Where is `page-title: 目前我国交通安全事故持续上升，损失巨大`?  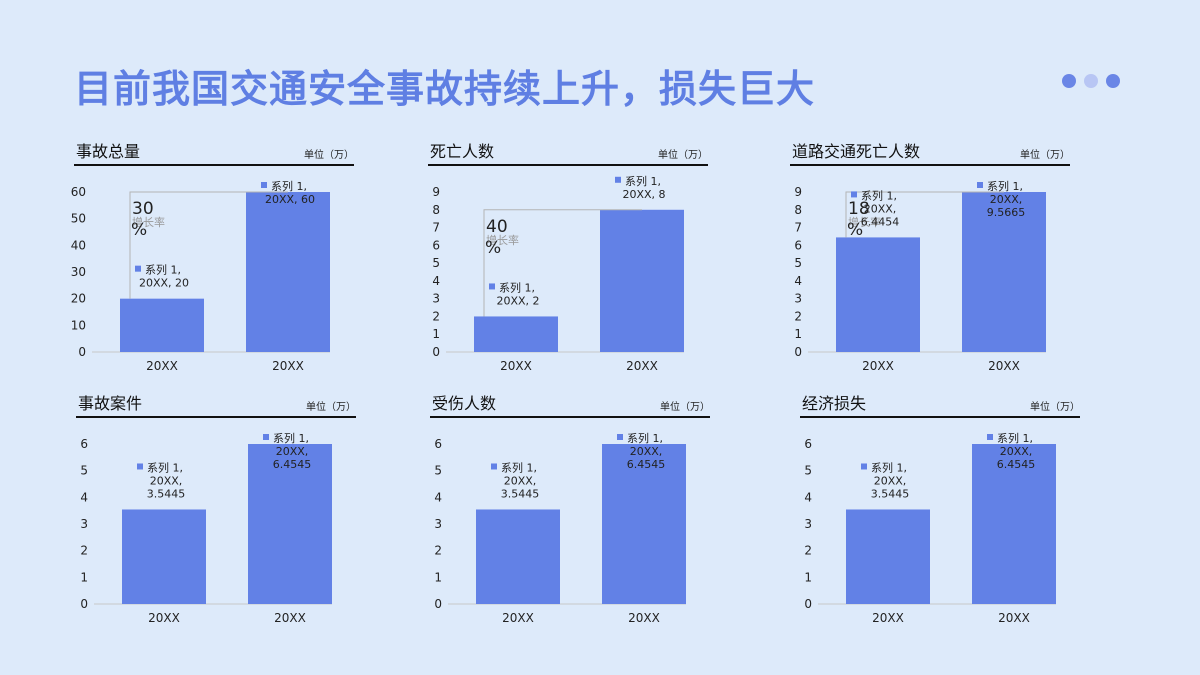 page-title: 目前我国交通安全事故持续上升，损失巨大 is located at coordinates (445, 89).